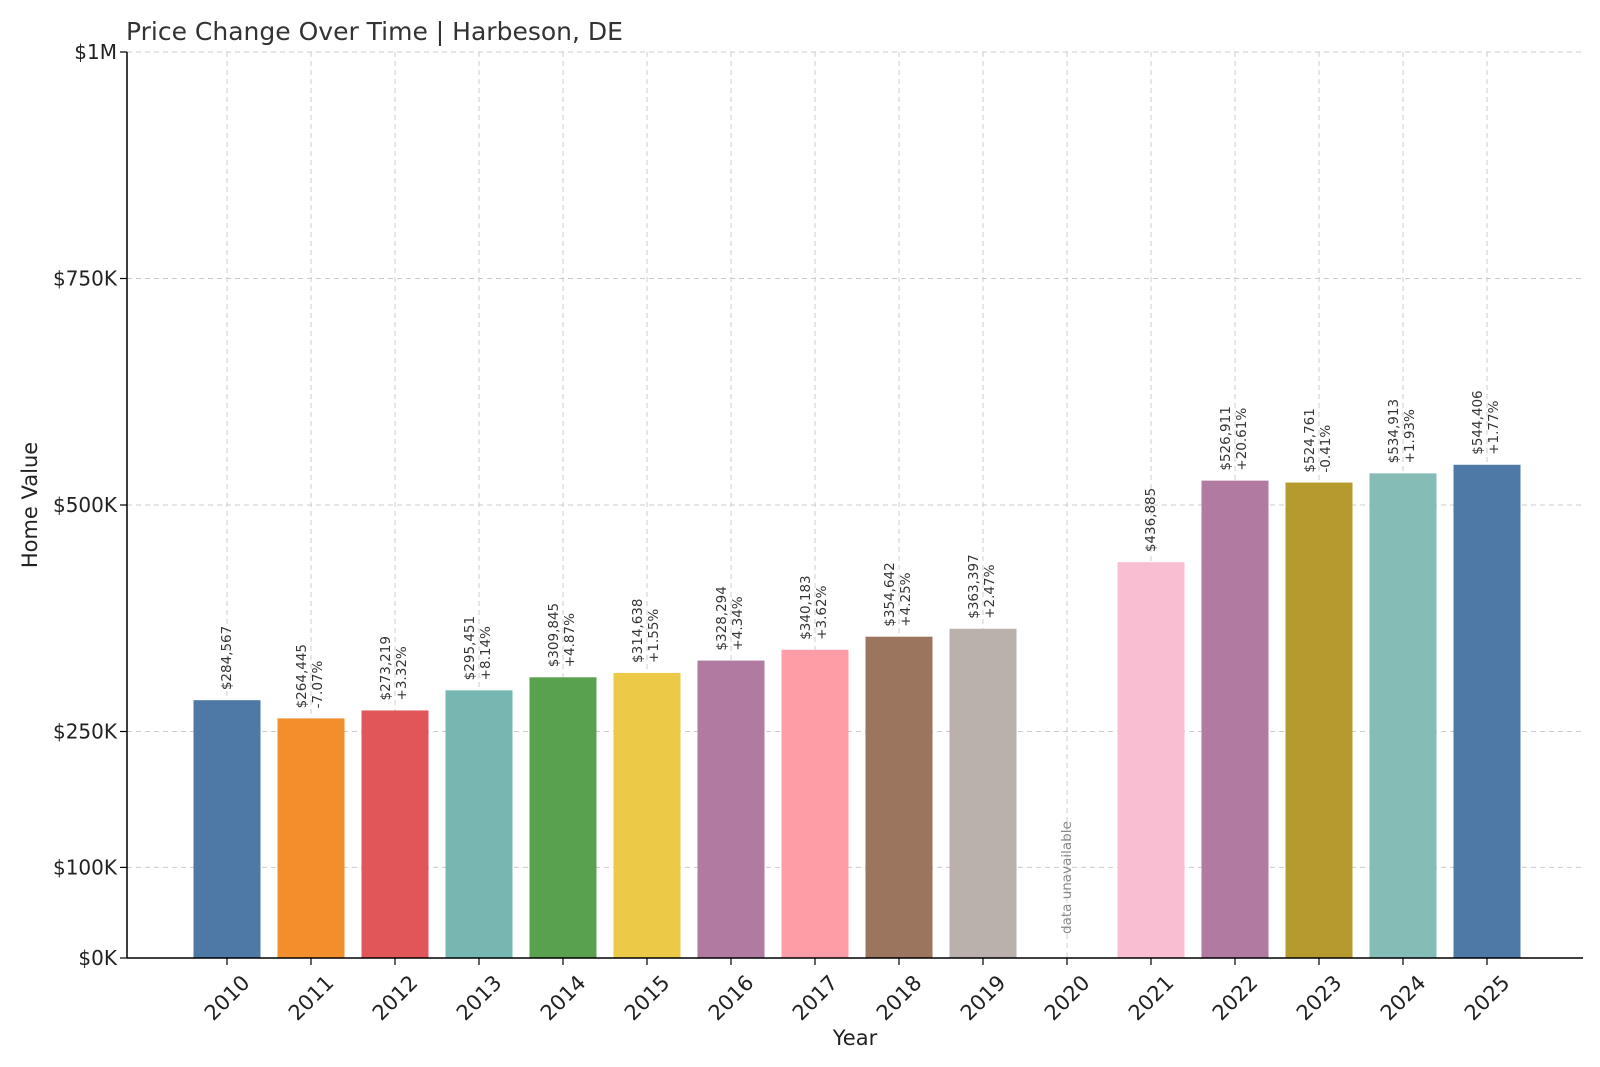  Describe the element at coordinates (722, 618) in the screenshot. I see `bar-value-label: $328,294` at that location.